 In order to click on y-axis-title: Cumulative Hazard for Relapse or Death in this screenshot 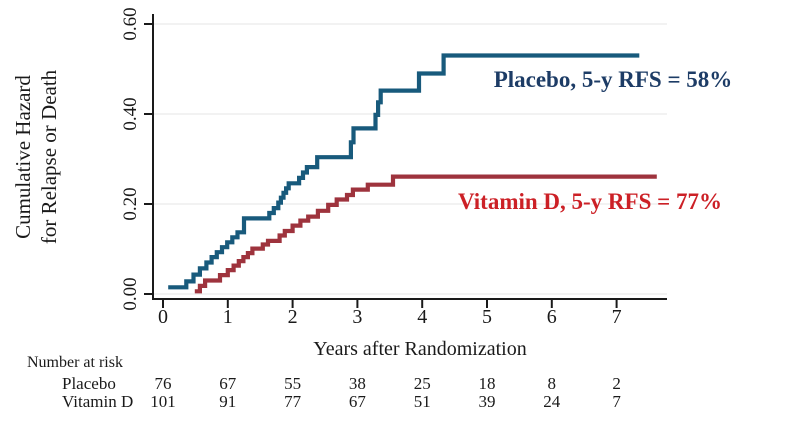, I will do `click(36, 157)`.